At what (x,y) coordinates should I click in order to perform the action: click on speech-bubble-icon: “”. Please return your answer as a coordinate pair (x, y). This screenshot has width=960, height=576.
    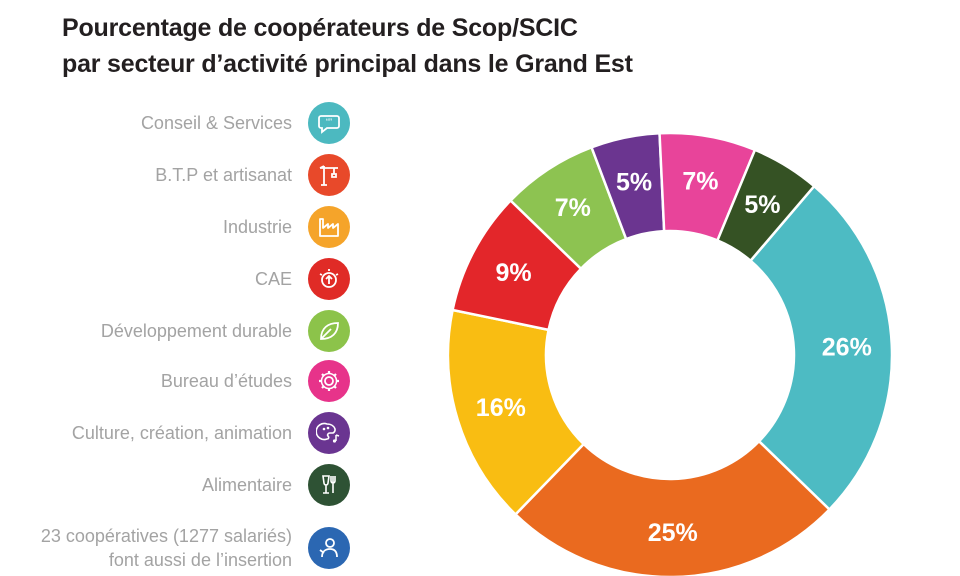
    Looking at the image, I should click on (329, 123).